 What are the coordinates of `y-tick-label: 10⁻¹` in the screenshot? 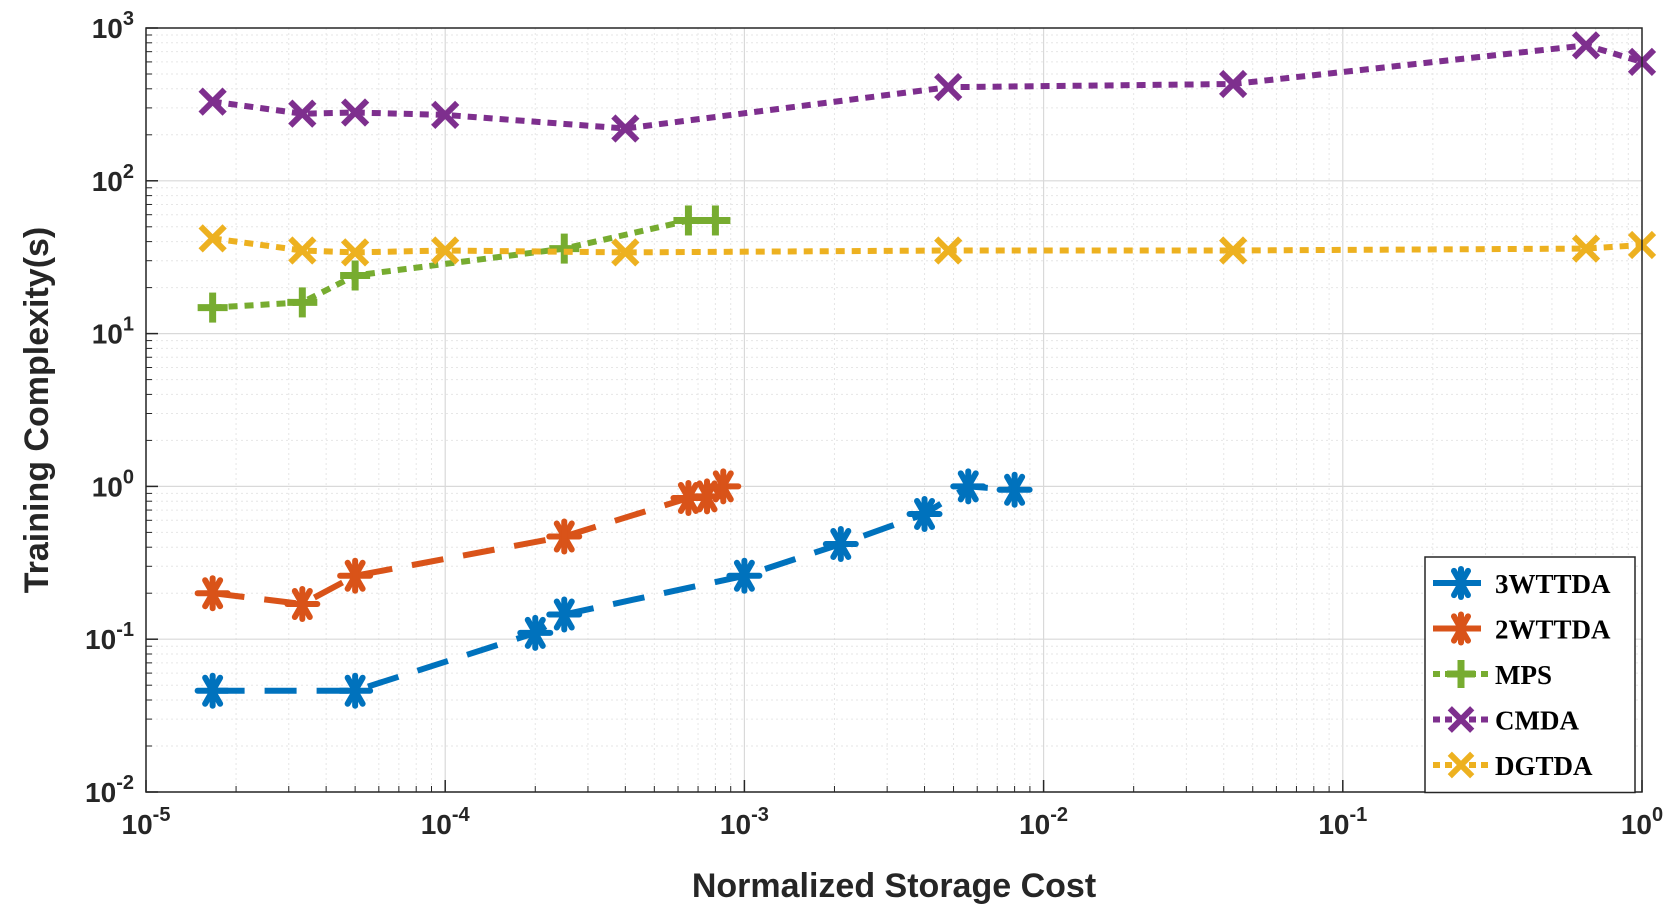 It's located at (109, 637).